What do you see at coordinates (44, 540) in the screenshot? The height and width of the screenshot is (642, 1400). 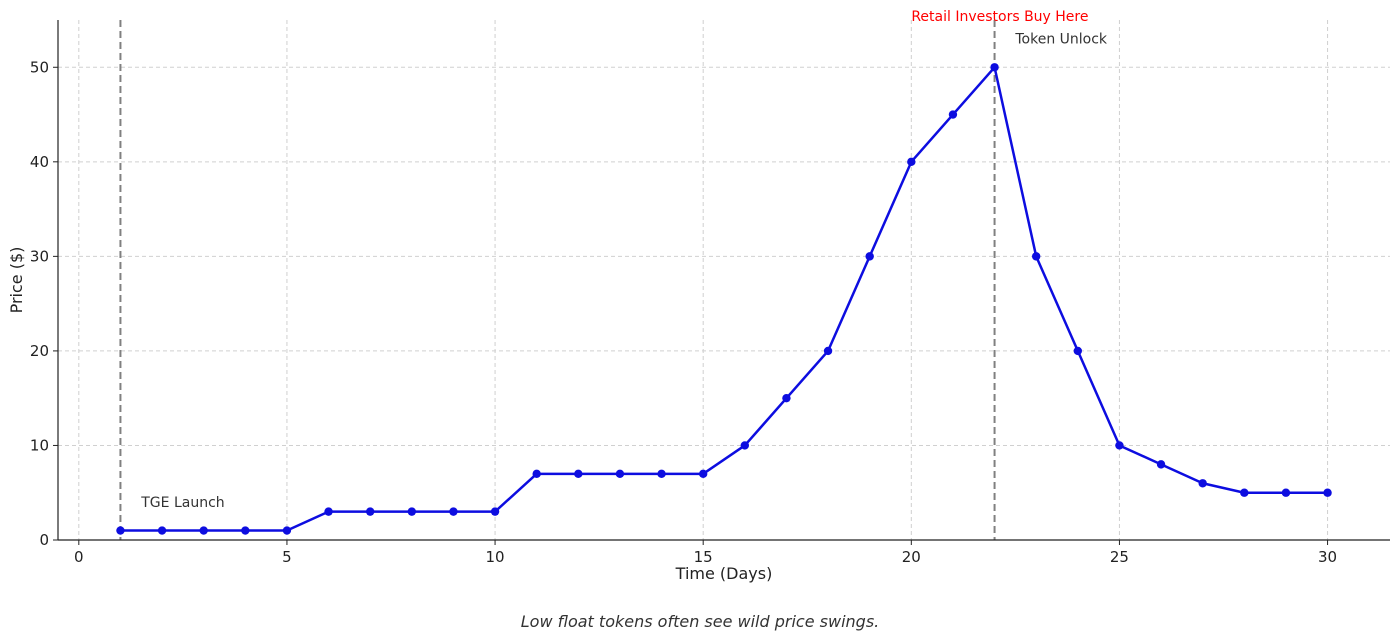 I see `y-tick-label: 0` at bounding box center [44, 540].